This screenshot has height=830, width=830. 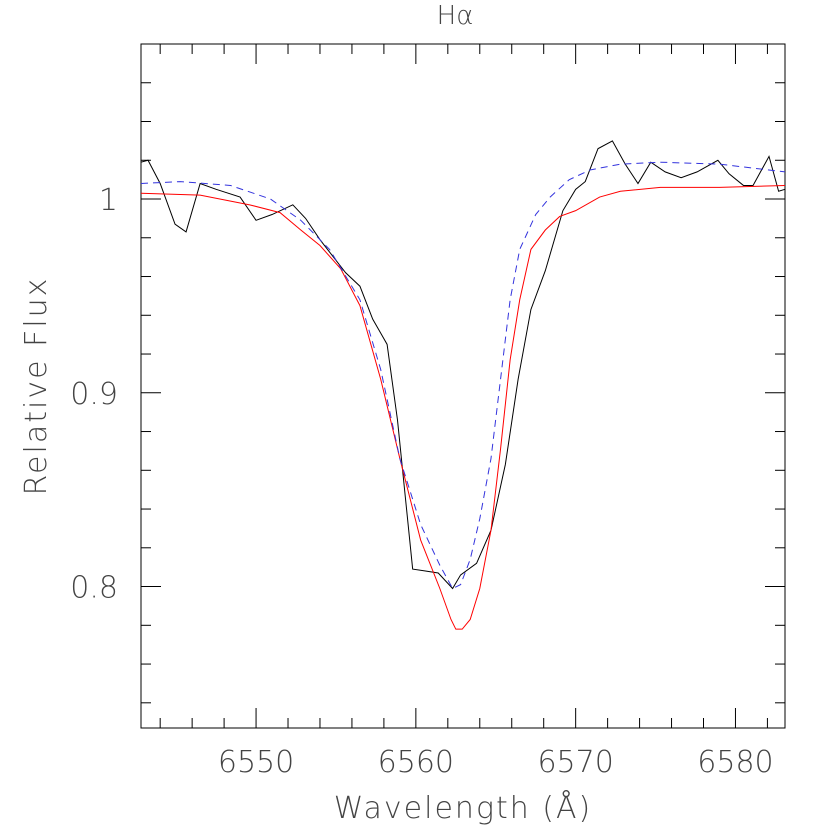 I want to click on y-tick-label: 0.9, so click(x=94, y=394).